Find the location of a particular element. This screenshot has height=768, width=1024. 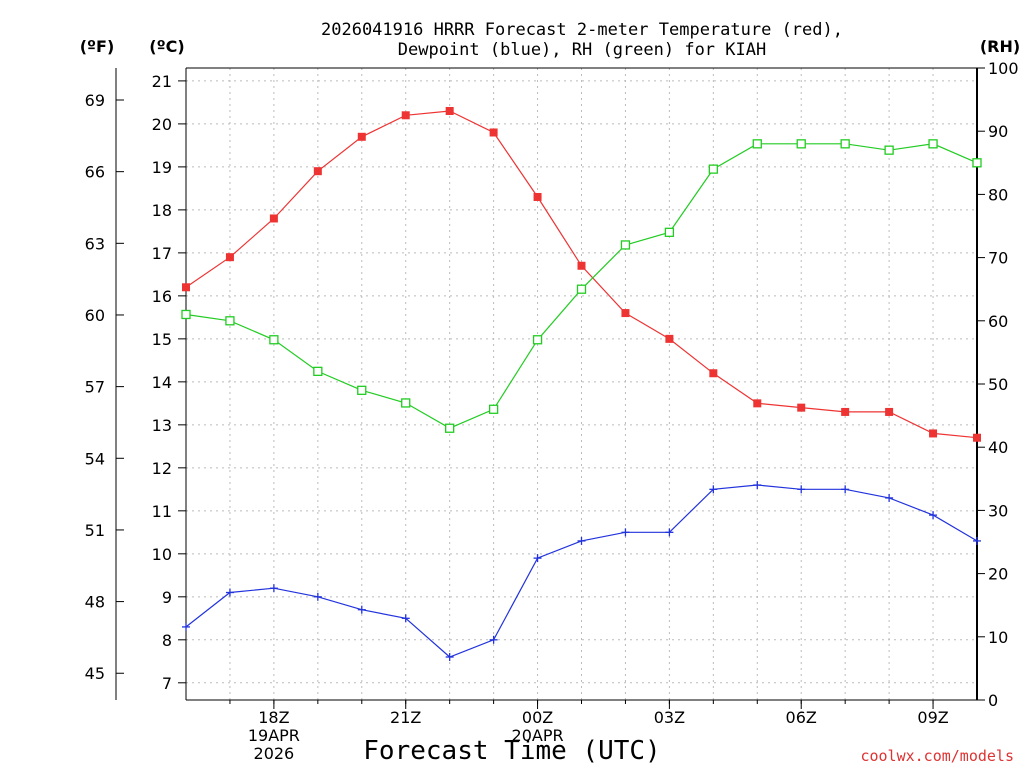

celsius-tick-label: 8 is located at coordinates (167, 640).